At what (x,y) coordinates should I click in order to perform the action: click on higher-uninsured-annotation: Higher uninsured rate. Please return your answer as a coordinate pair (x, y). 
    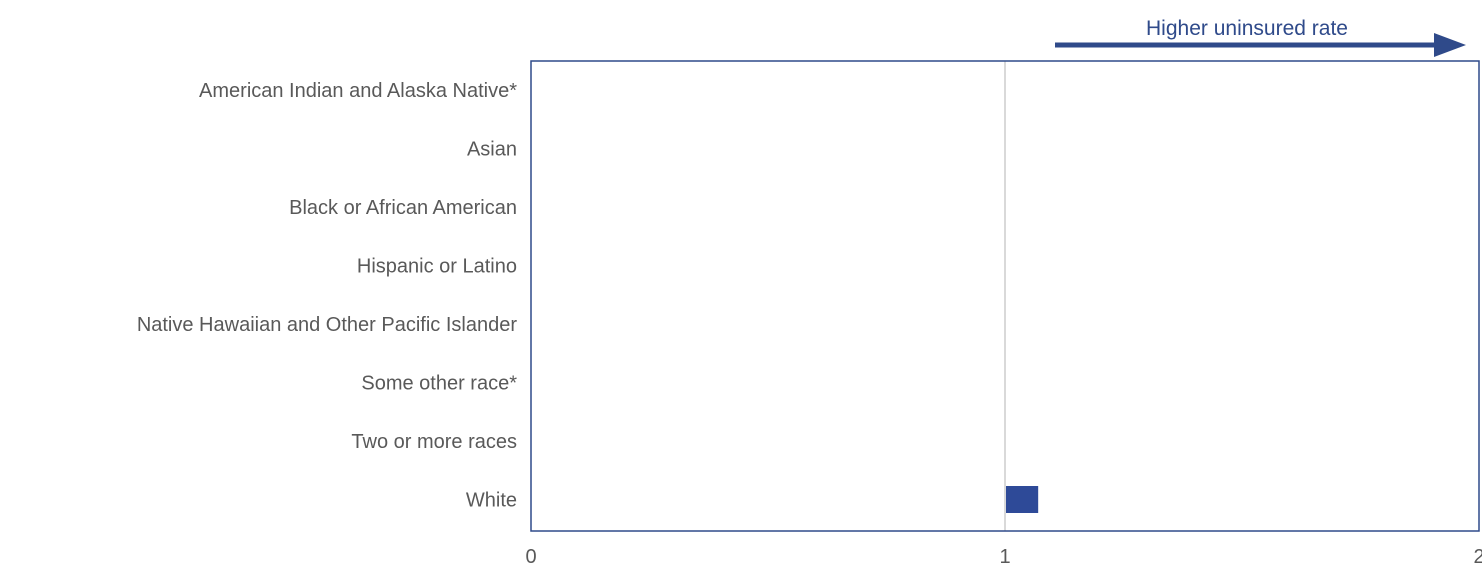
    Looking at the image, I should click on (1260, 37).